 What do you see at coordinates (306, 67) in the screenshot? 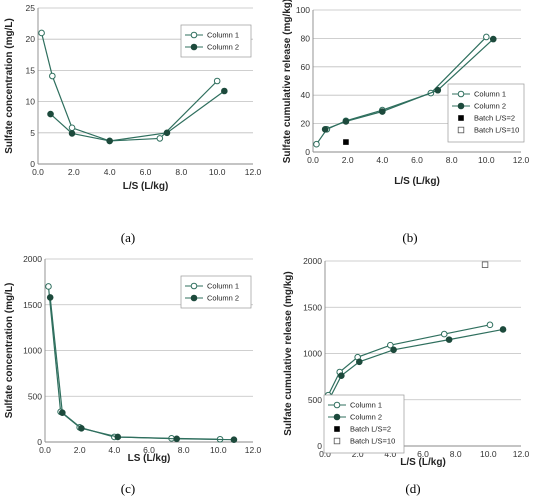
I see `y-tick-label: 60` at bounding box center [306, 67].